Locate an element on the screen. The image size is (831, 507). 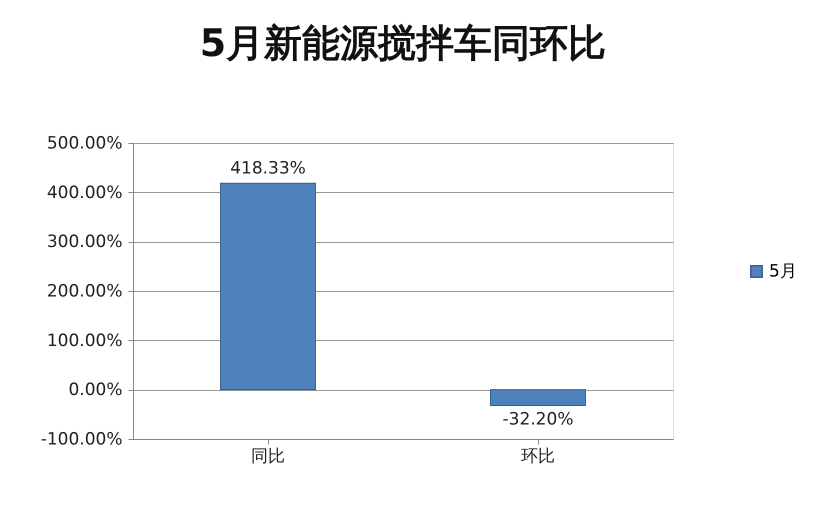
chart-title: 5月新能源搅拌车同环比 is located at coordinates (403, 43).